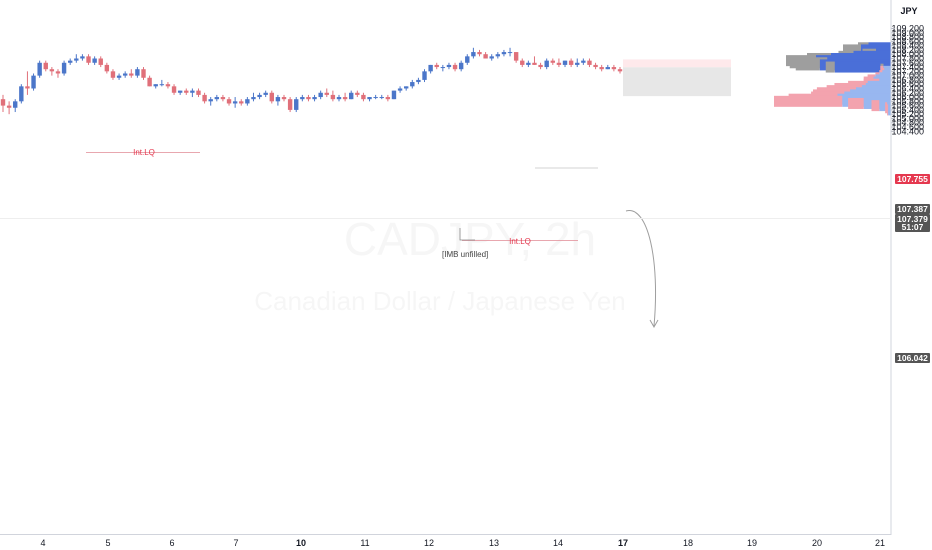  Describe the element at coordinates (677, 194) in the screenshot. I see `trade-zones` at that location.